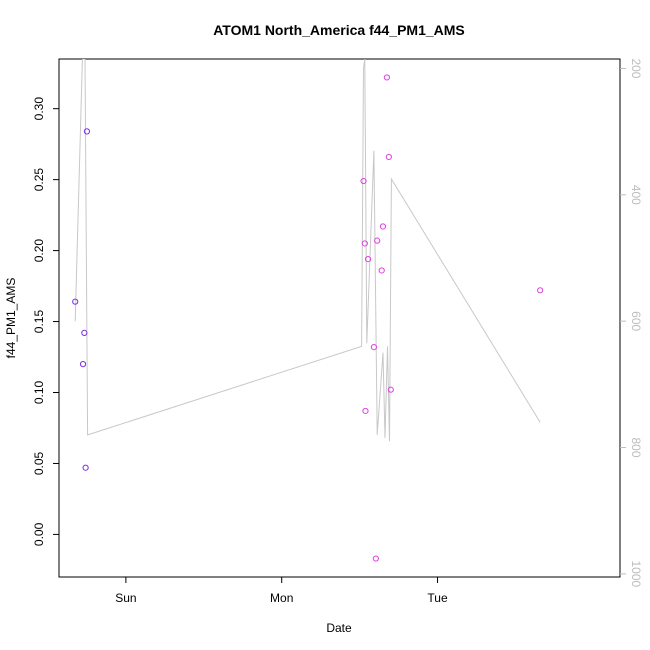 The image size is (650, 650). What do you see at coordinates (39, 322) in the screenshot?
I see `y-tick-label: 0.15` at bounding box center [39, 322].